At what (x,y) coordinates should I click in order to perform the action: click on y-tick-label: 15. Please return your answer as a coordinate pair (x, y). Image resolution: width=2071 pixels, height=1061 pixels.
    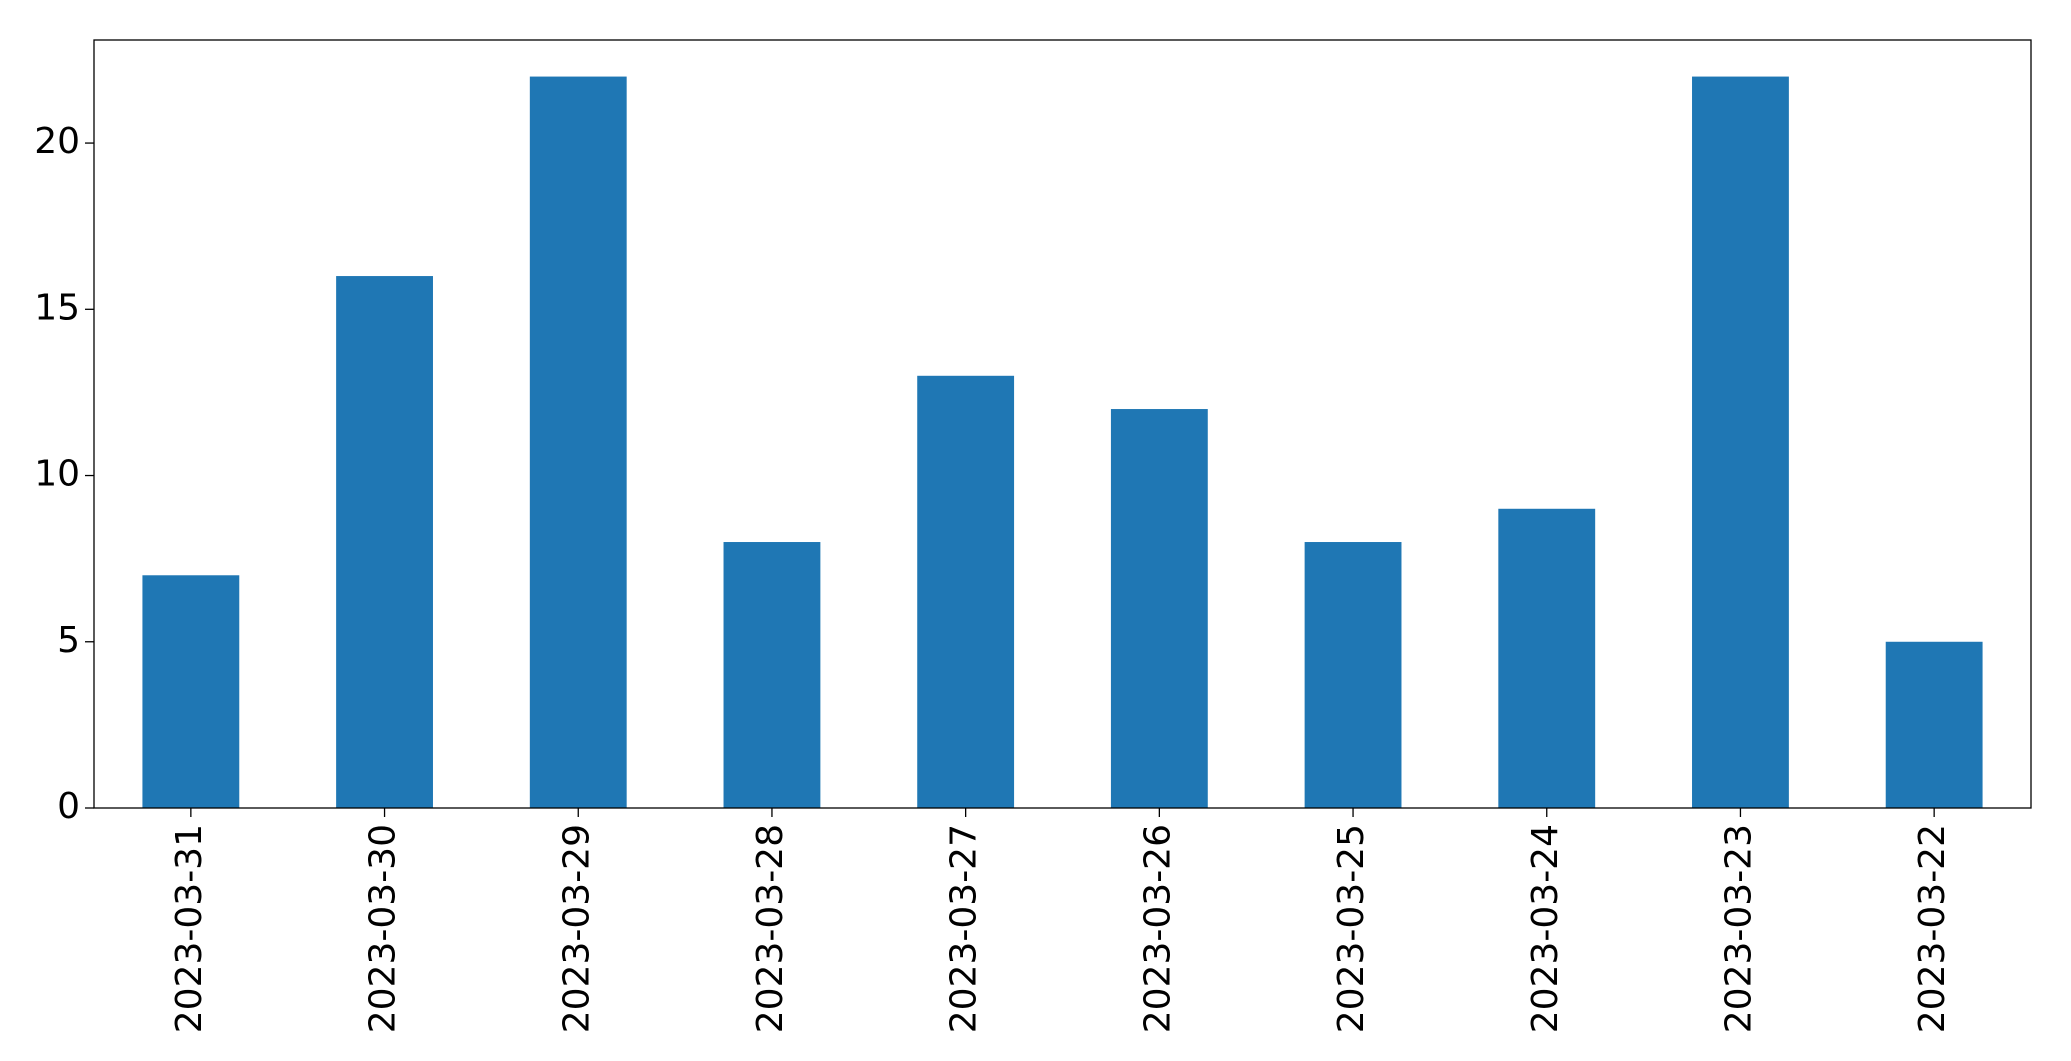
    Looking at the image, I should click on (57, 307).